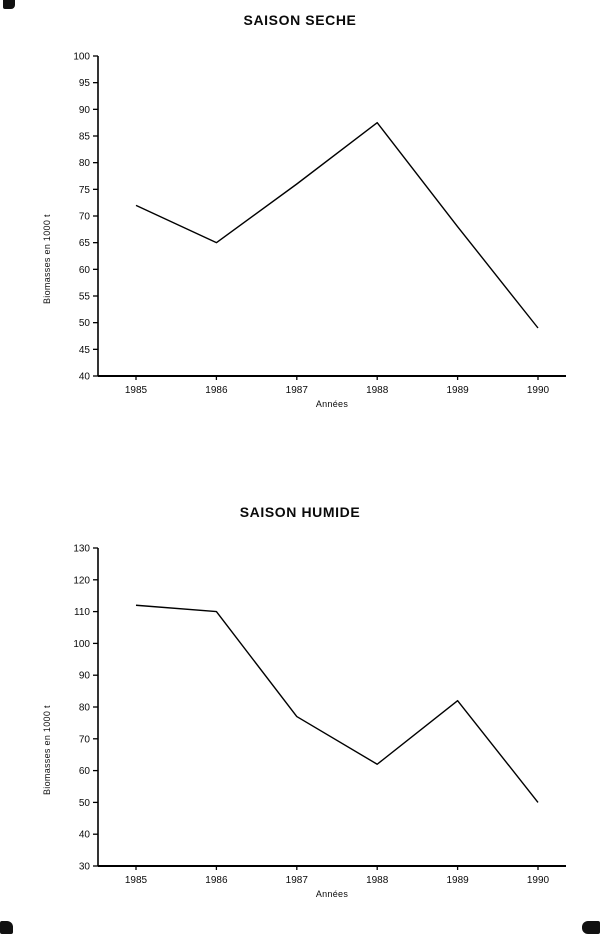  What do you see at coordinates (85, 350) in the screenshot?
I see `y-tick-label: 45` at bounding box center [85, 350].